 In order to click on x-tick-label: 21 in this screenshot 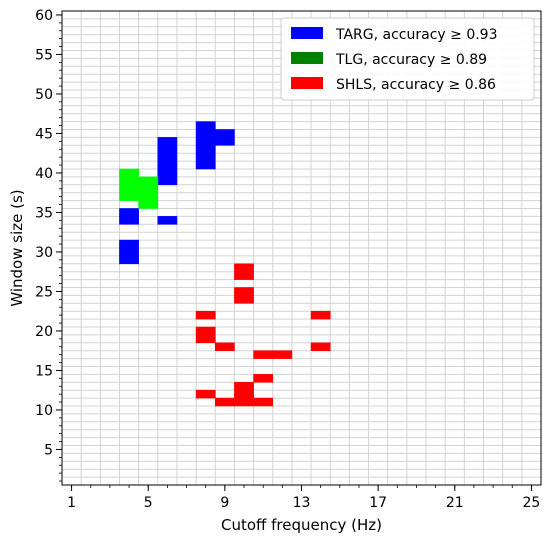, I will do `click(455, 503)`.